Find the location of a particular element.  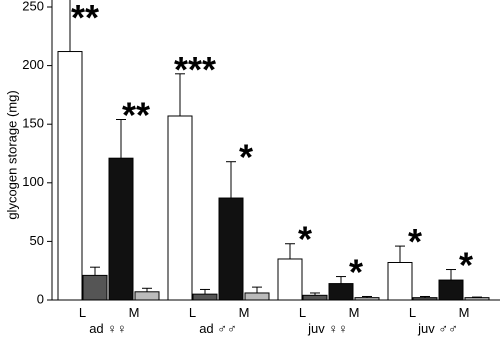

y-tick-label: 50 is located at coordinates (37, 240).